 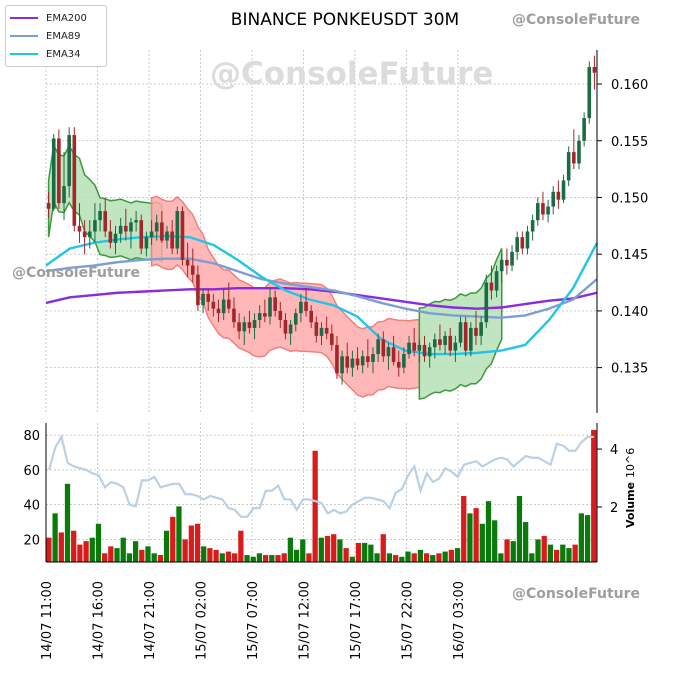 What do you see at coordinates (630, 505) in the screenshot?
I see `volume-axis-label: Volume` at bounding box center [630, 505].